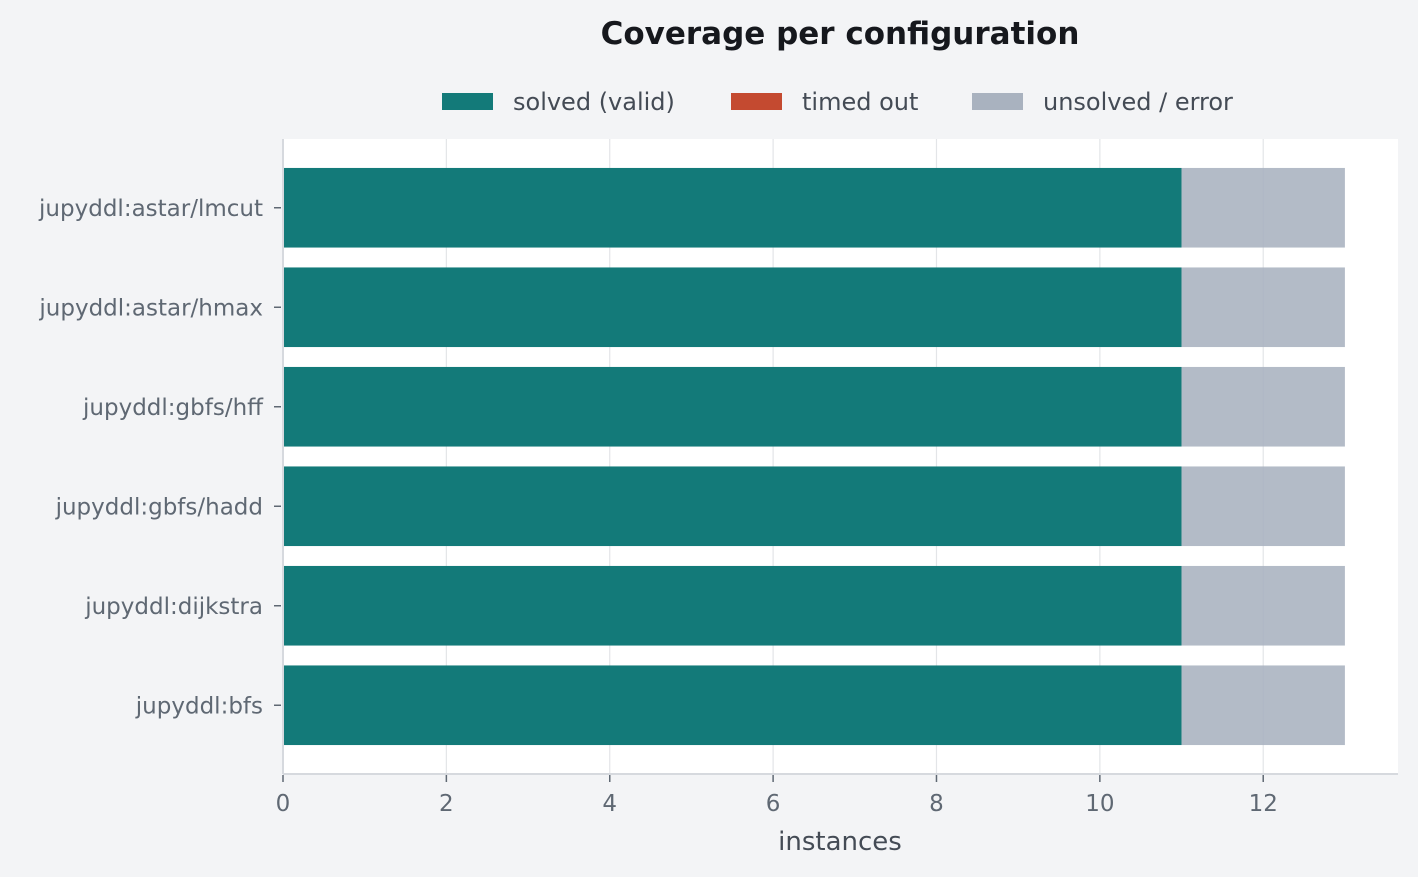 Image resolution: width=1418 pixels, height=877 pixels. What do you see at coordinates (773, 804) in the screenshot?
I see `x-tick-label: 6` at bounding box center [773, 804].